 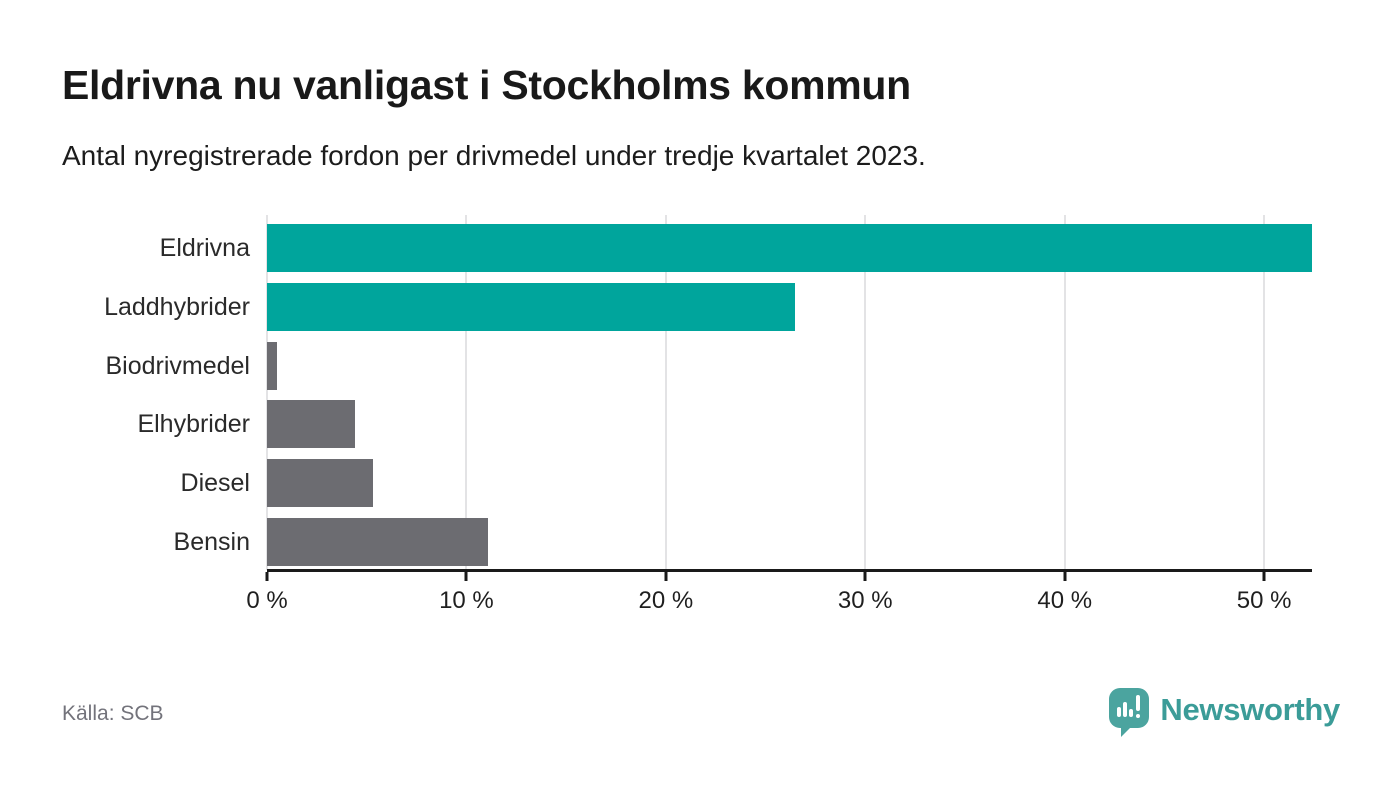 What do you see at coordinates (267, 392) in the screenshot?
I see `gridline-0-percent` at bounding box center [267, 392].